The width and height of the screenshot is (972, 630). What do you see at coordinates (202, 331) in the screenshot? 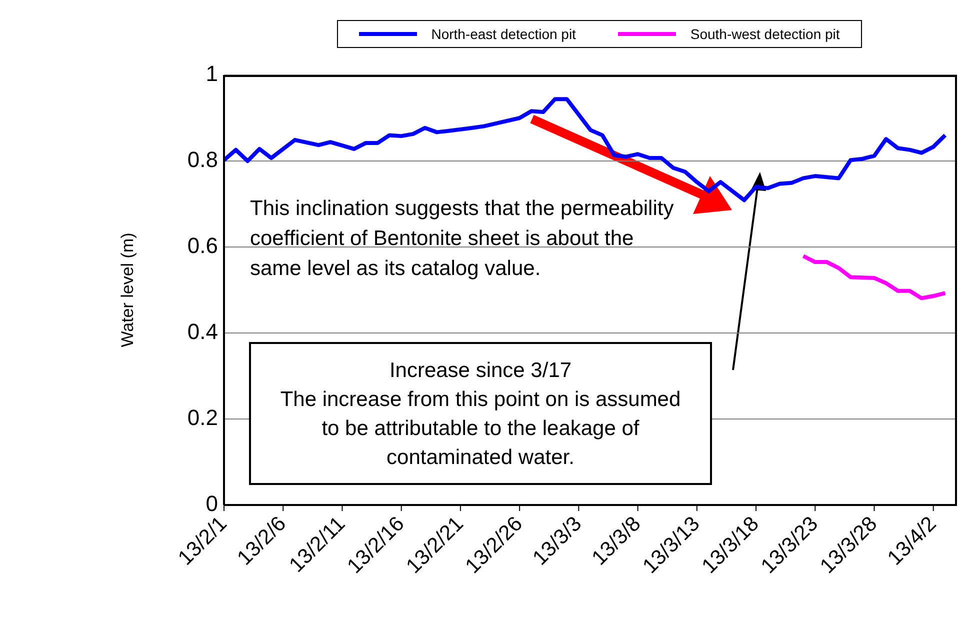
I see `y-tick-label: 0.4` at bounding box center [202, 331].